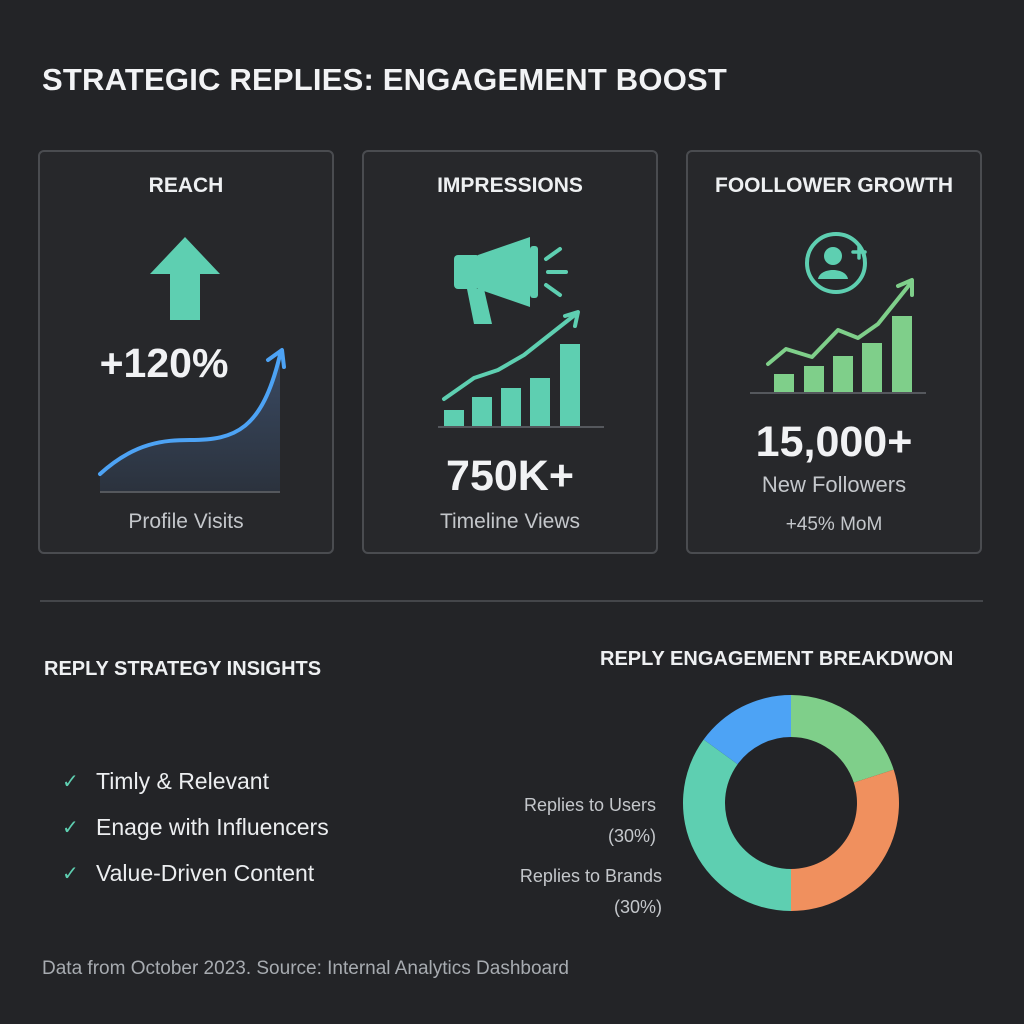 This screenshot has width=1024, height=1024. What do you see at coordinates (496, 280) in the screenshot?
I see `megaphone-icon` at bounding box center [496, 280].